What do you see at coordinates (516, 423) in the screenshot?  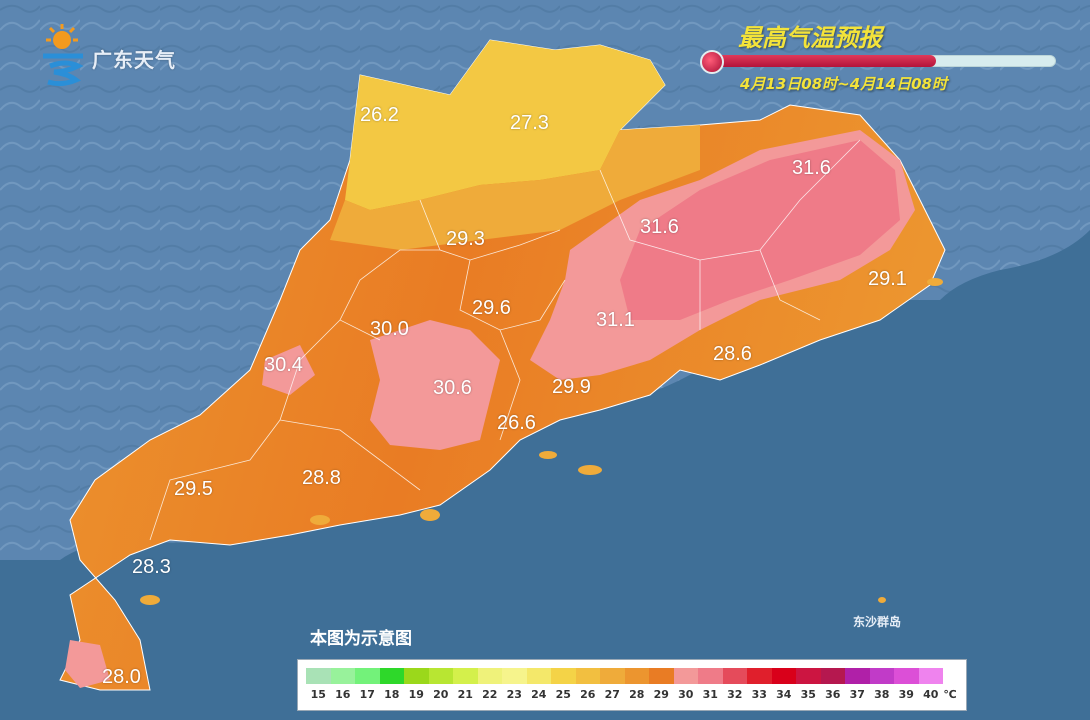 I see `temp-label-zhongshan: 26.6` at bounding box center [516, 423].